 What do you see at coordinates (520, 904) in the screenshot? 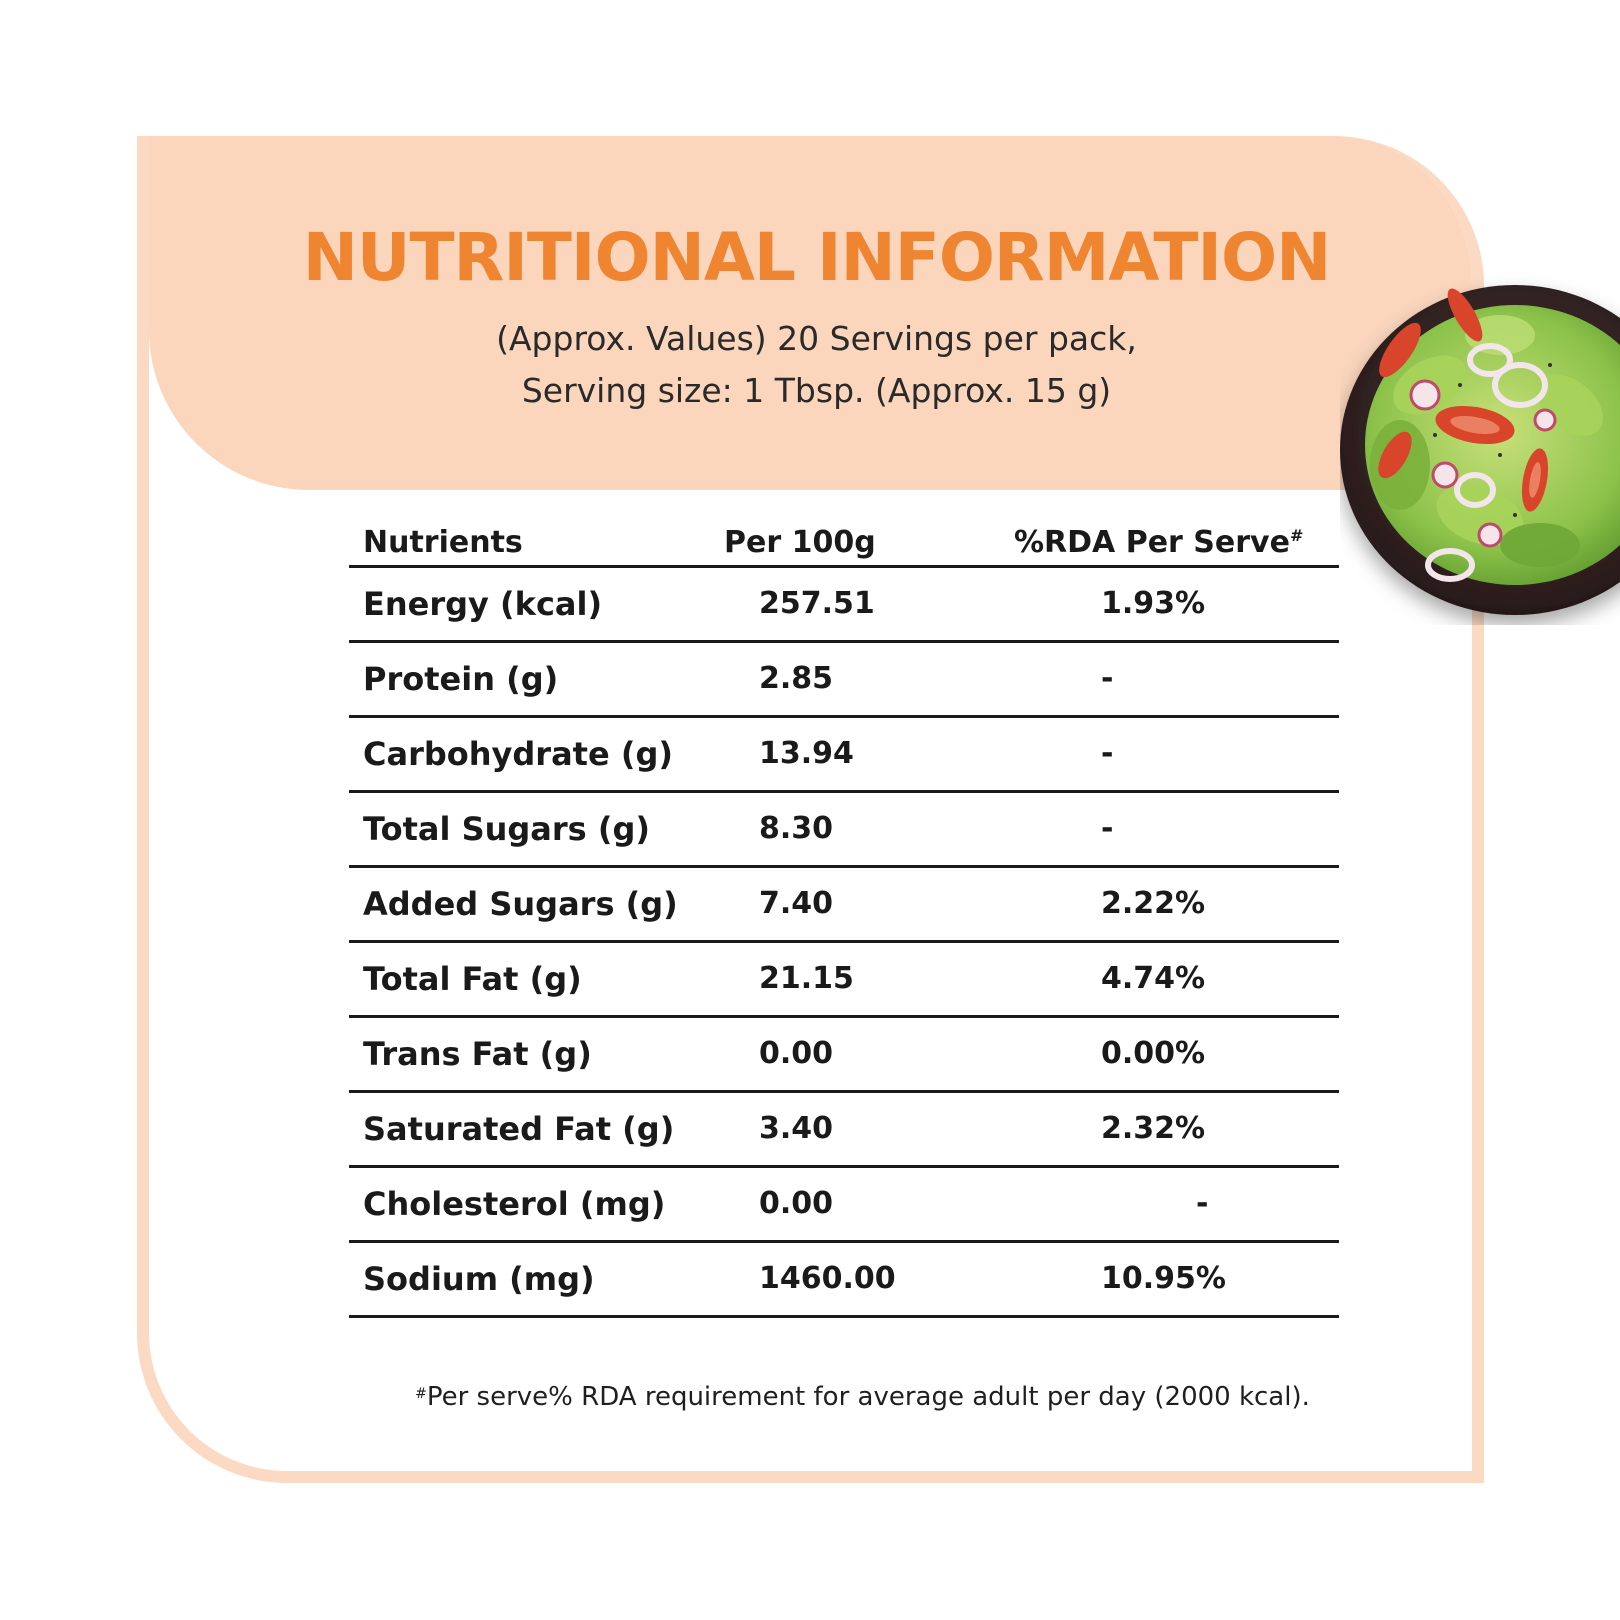
I see `nutrient-name: Added Sugars (g)` at bounding box center [520, 904].